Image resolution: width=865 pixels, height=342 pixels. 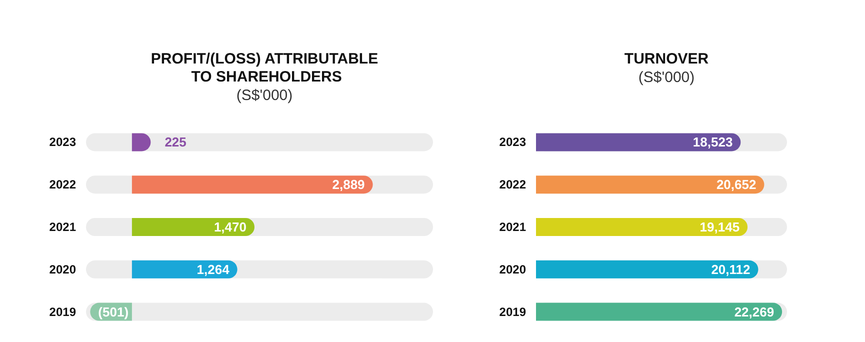 What do you see at coordinates (712, 142) in the screenshot?
I see `data-label: 18,523` at bounding box center [712, 142].